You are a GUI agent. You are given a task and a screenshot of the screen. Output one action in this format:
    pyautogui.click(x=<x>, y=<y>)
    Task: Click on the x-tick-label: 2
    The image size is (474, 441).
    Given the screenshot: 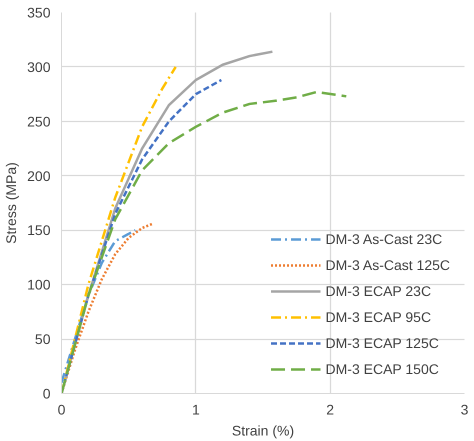 What is the action you would take?
    pyautogui.click(x=330, y=410)
    